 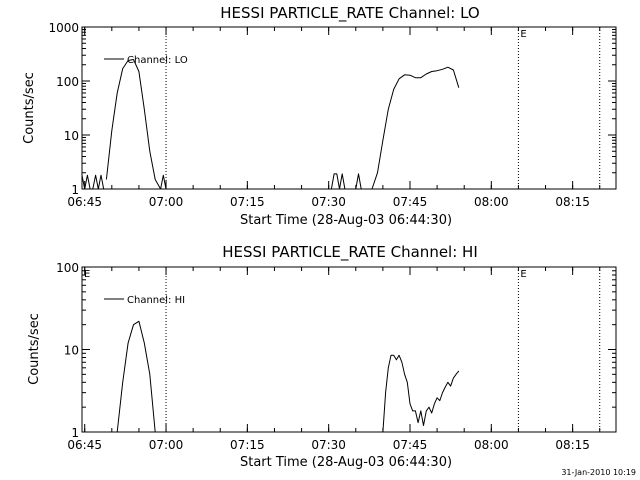 What do you see at coordinates (156, 300) in the screenshot?
I see `legend-label: Channel: HI` at bounding box center [156, 300].